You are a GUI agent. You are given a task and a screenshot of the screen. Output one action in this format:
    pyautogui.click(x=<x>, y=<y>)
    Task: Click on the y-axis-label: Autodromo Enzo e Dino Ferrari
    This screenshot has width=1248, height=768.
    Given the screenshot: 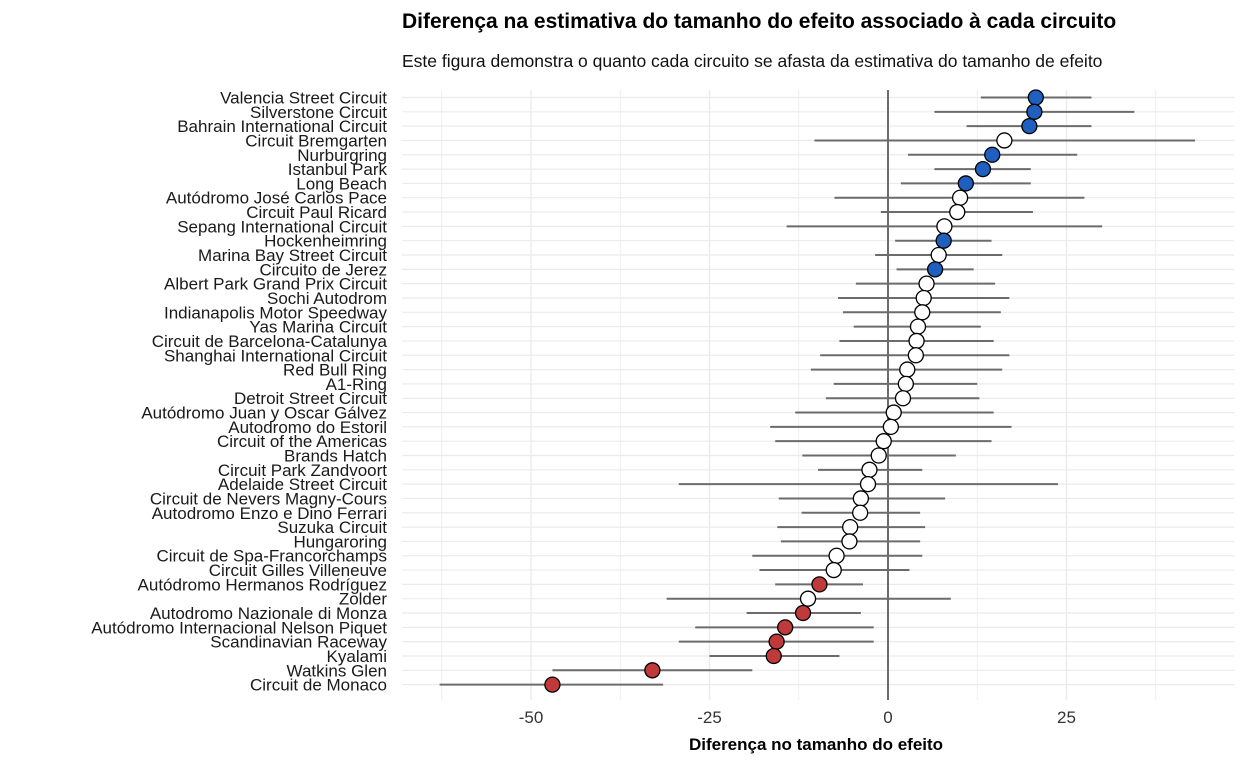 What is the action you would take?
    pyautogui.click(x=269, y=513)
    